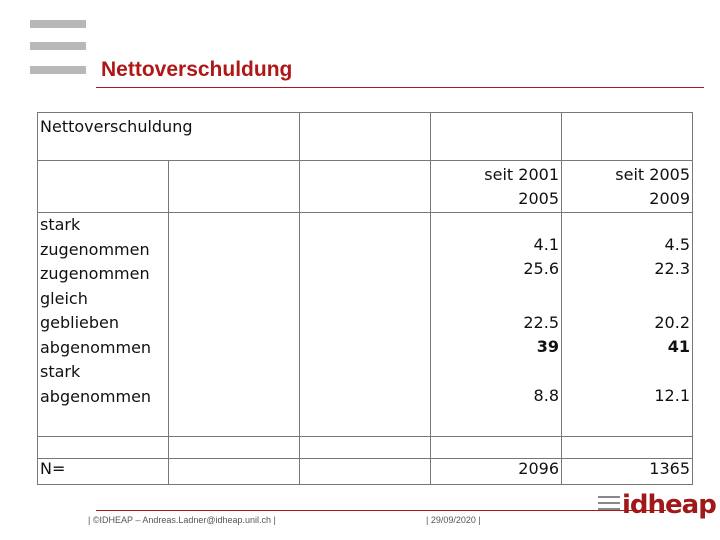 The image size is (720, 540). Describe the element at coordinates (627, 324) in the screenshot. I see `values-2005-2009: 4.5 22.3 20.2 41 12.1` at that location.